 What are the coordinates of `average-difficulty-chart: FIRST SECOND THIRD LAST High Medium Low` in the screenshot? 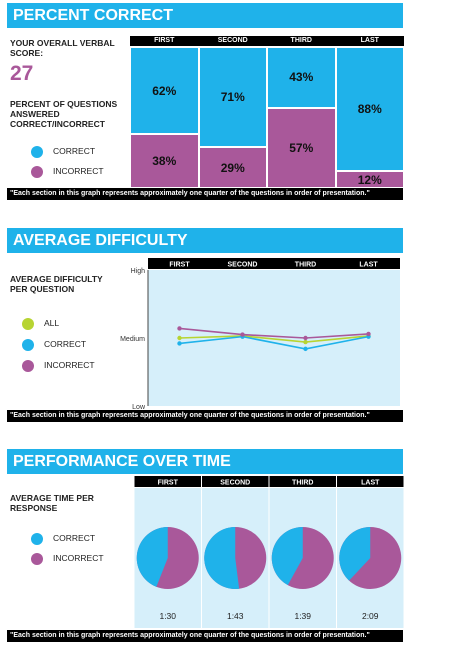 It's located at (257, 334).